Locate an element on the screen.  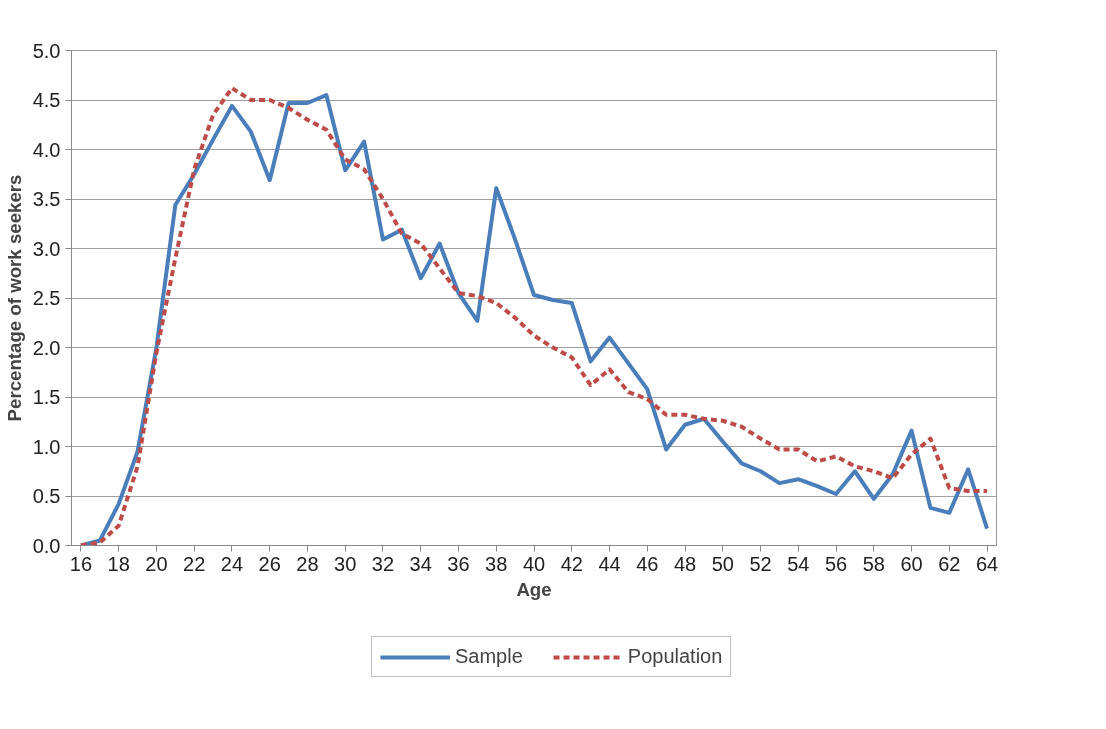
x-tick-label: 44 is located at coordinates (609, 563).